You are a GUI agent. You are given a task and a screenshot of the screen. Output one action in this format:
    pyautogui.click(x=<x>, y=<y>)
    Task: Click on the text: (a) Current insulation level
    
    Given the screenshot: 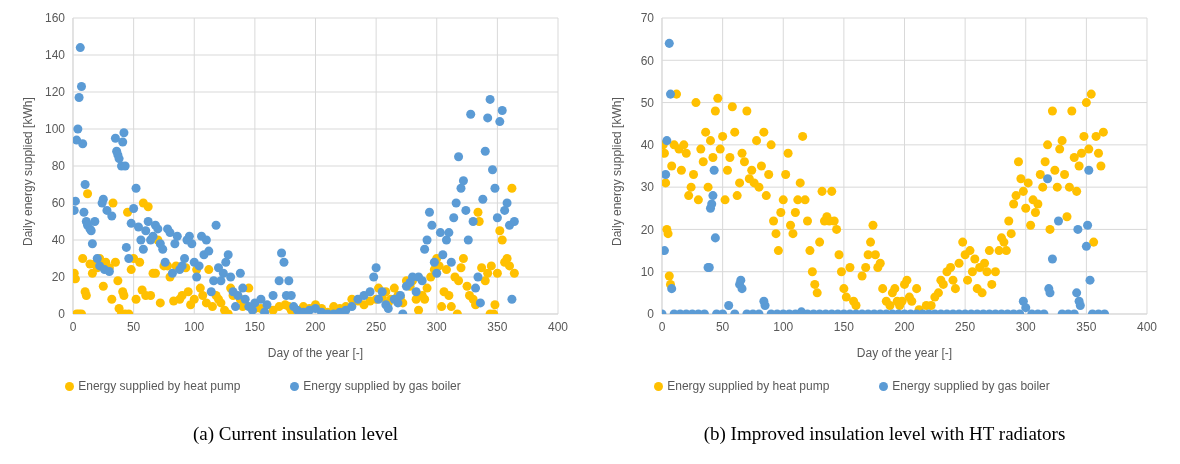 What is the action you would take?
    pyautogui.click(x=295, y=434)
    